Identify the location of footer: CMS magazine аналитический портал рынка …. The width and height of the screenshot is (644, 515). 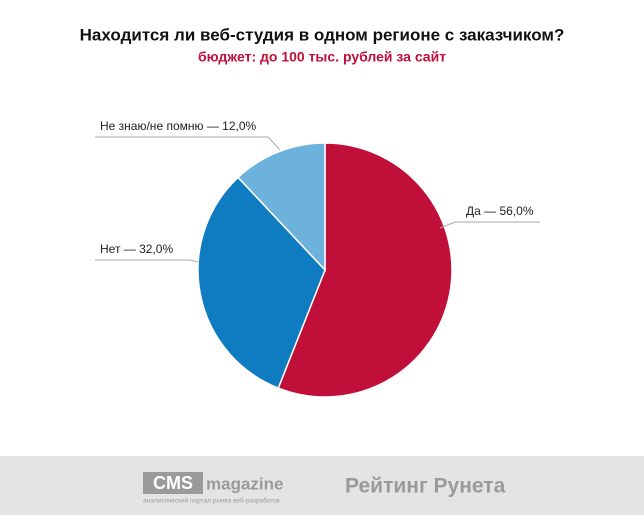
(322, 485).